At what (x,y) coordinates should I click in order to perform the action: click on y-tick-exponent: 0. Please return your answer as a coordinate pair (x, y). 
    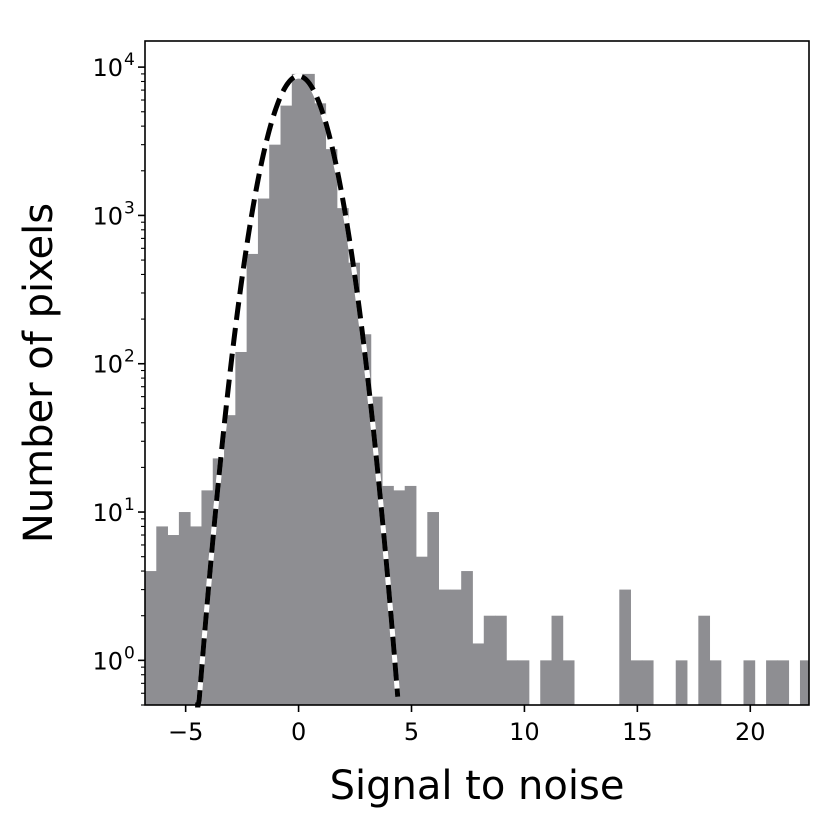
    Looking at the image, I should click on (129, 653).